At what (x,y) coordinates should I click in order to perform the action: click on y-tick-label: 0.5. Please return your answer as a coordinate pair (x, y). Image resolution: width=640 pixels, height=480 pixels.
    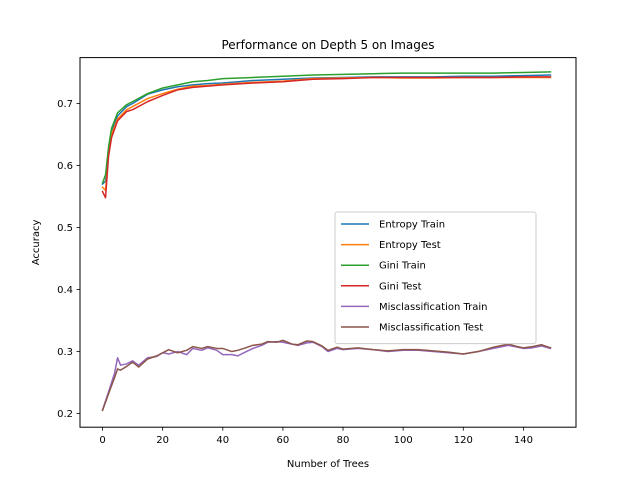
    Looking at the image, I should click on (65, 228).